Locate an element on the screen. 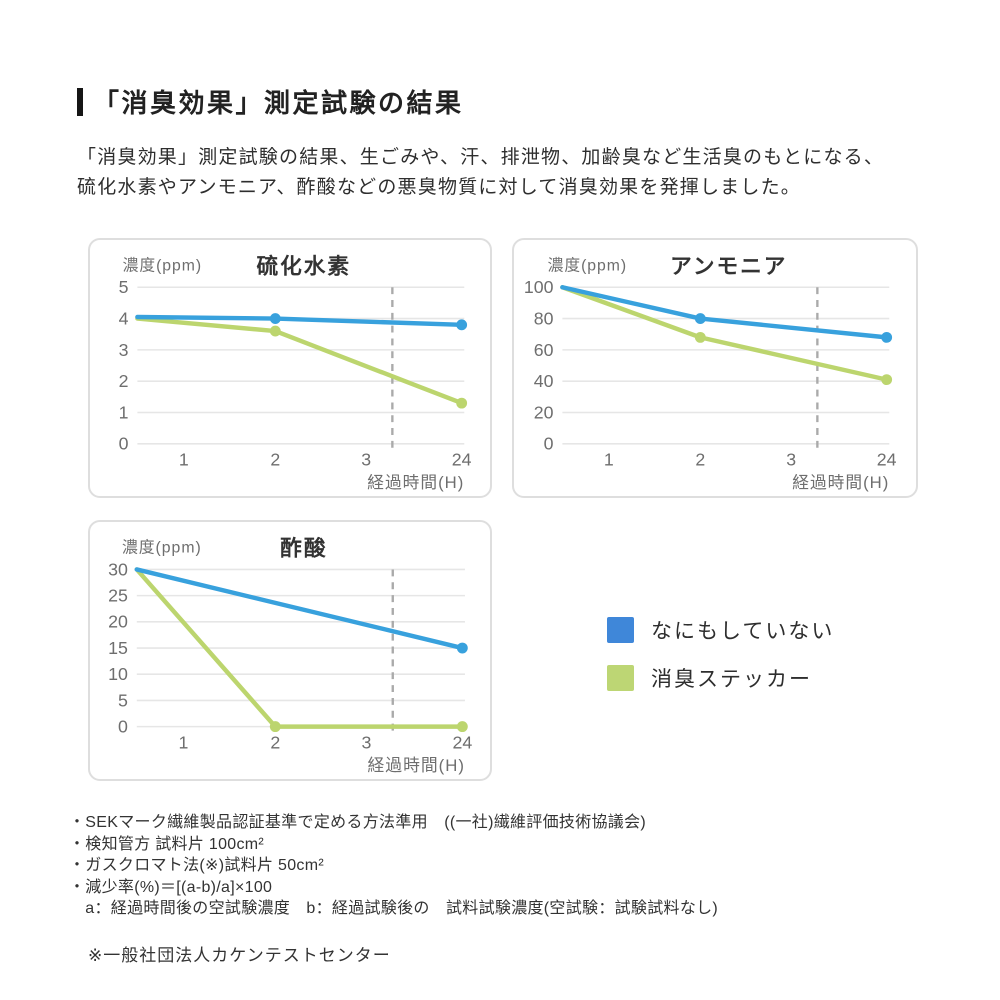 This screenshot has width=1000, height=1000. y-tick-label: 80 is located at coordinates (544, 318).